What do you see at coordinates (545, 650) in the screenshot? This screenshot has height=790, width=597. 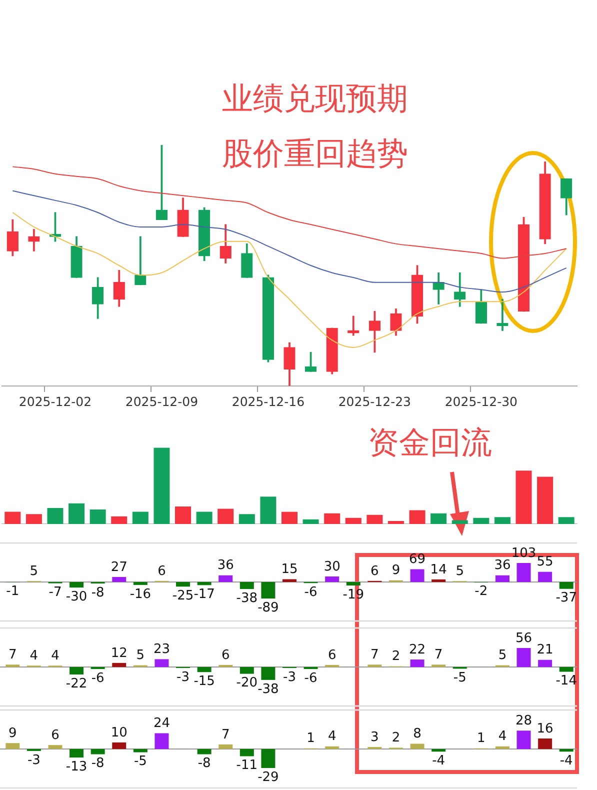 I see `data-label: 21` at bounding box center [545, 650].